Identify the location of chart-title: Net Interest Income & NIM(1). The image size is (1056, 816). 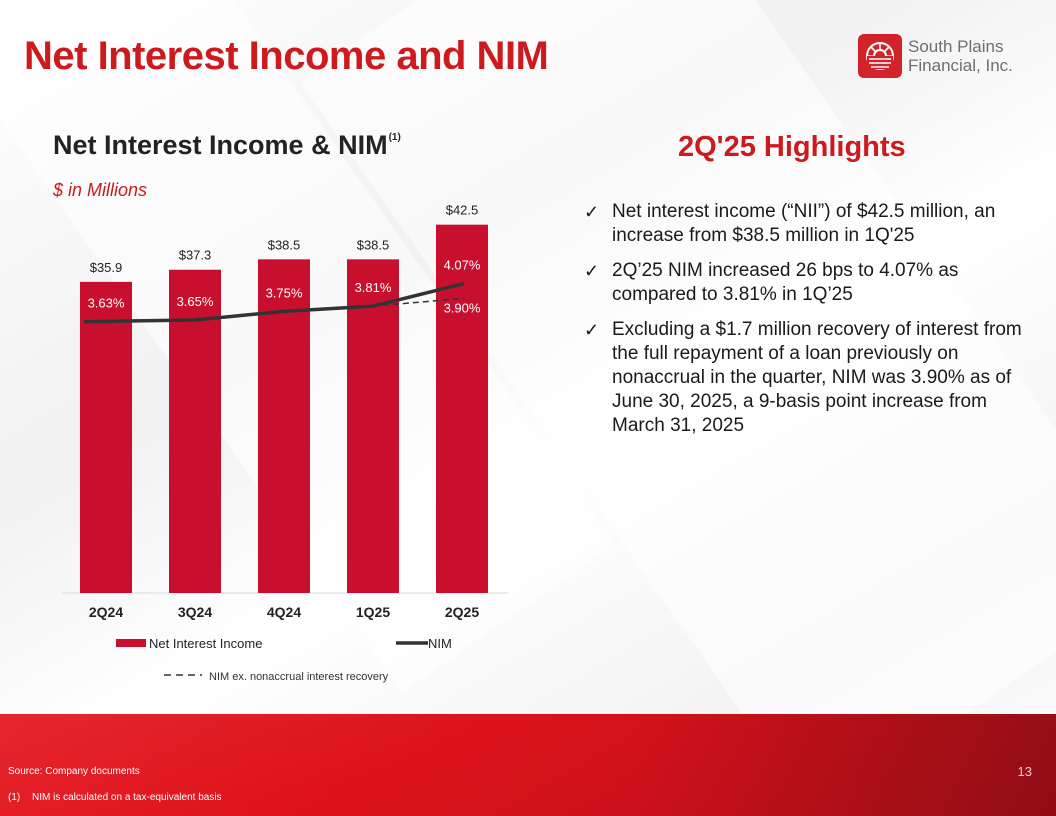
(227, 145).